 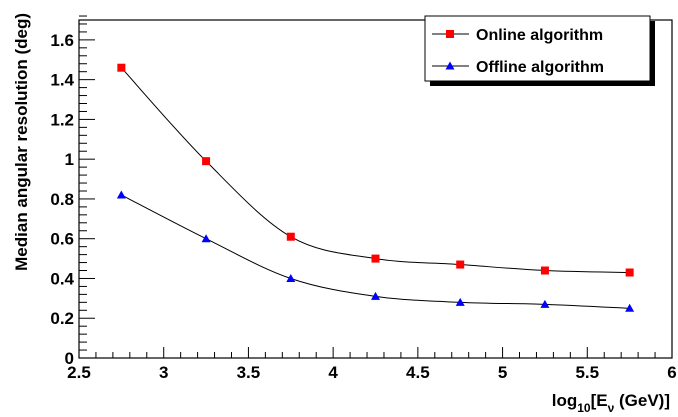 I want to click on x-tick-label: 6, so click(x=671, y=372).